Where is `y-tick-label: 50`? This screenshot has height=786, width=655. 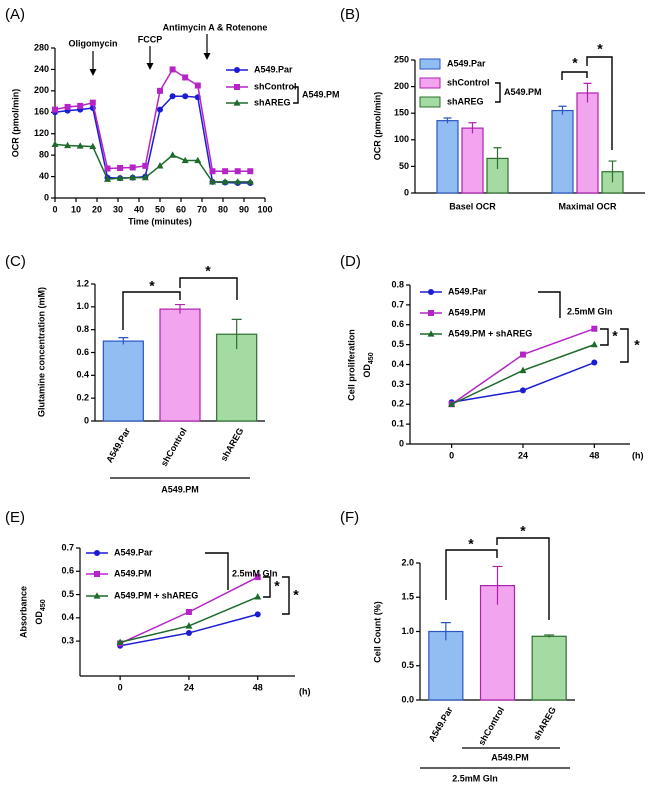 y-tick-label: 50 is located at coordinates (404, 166).